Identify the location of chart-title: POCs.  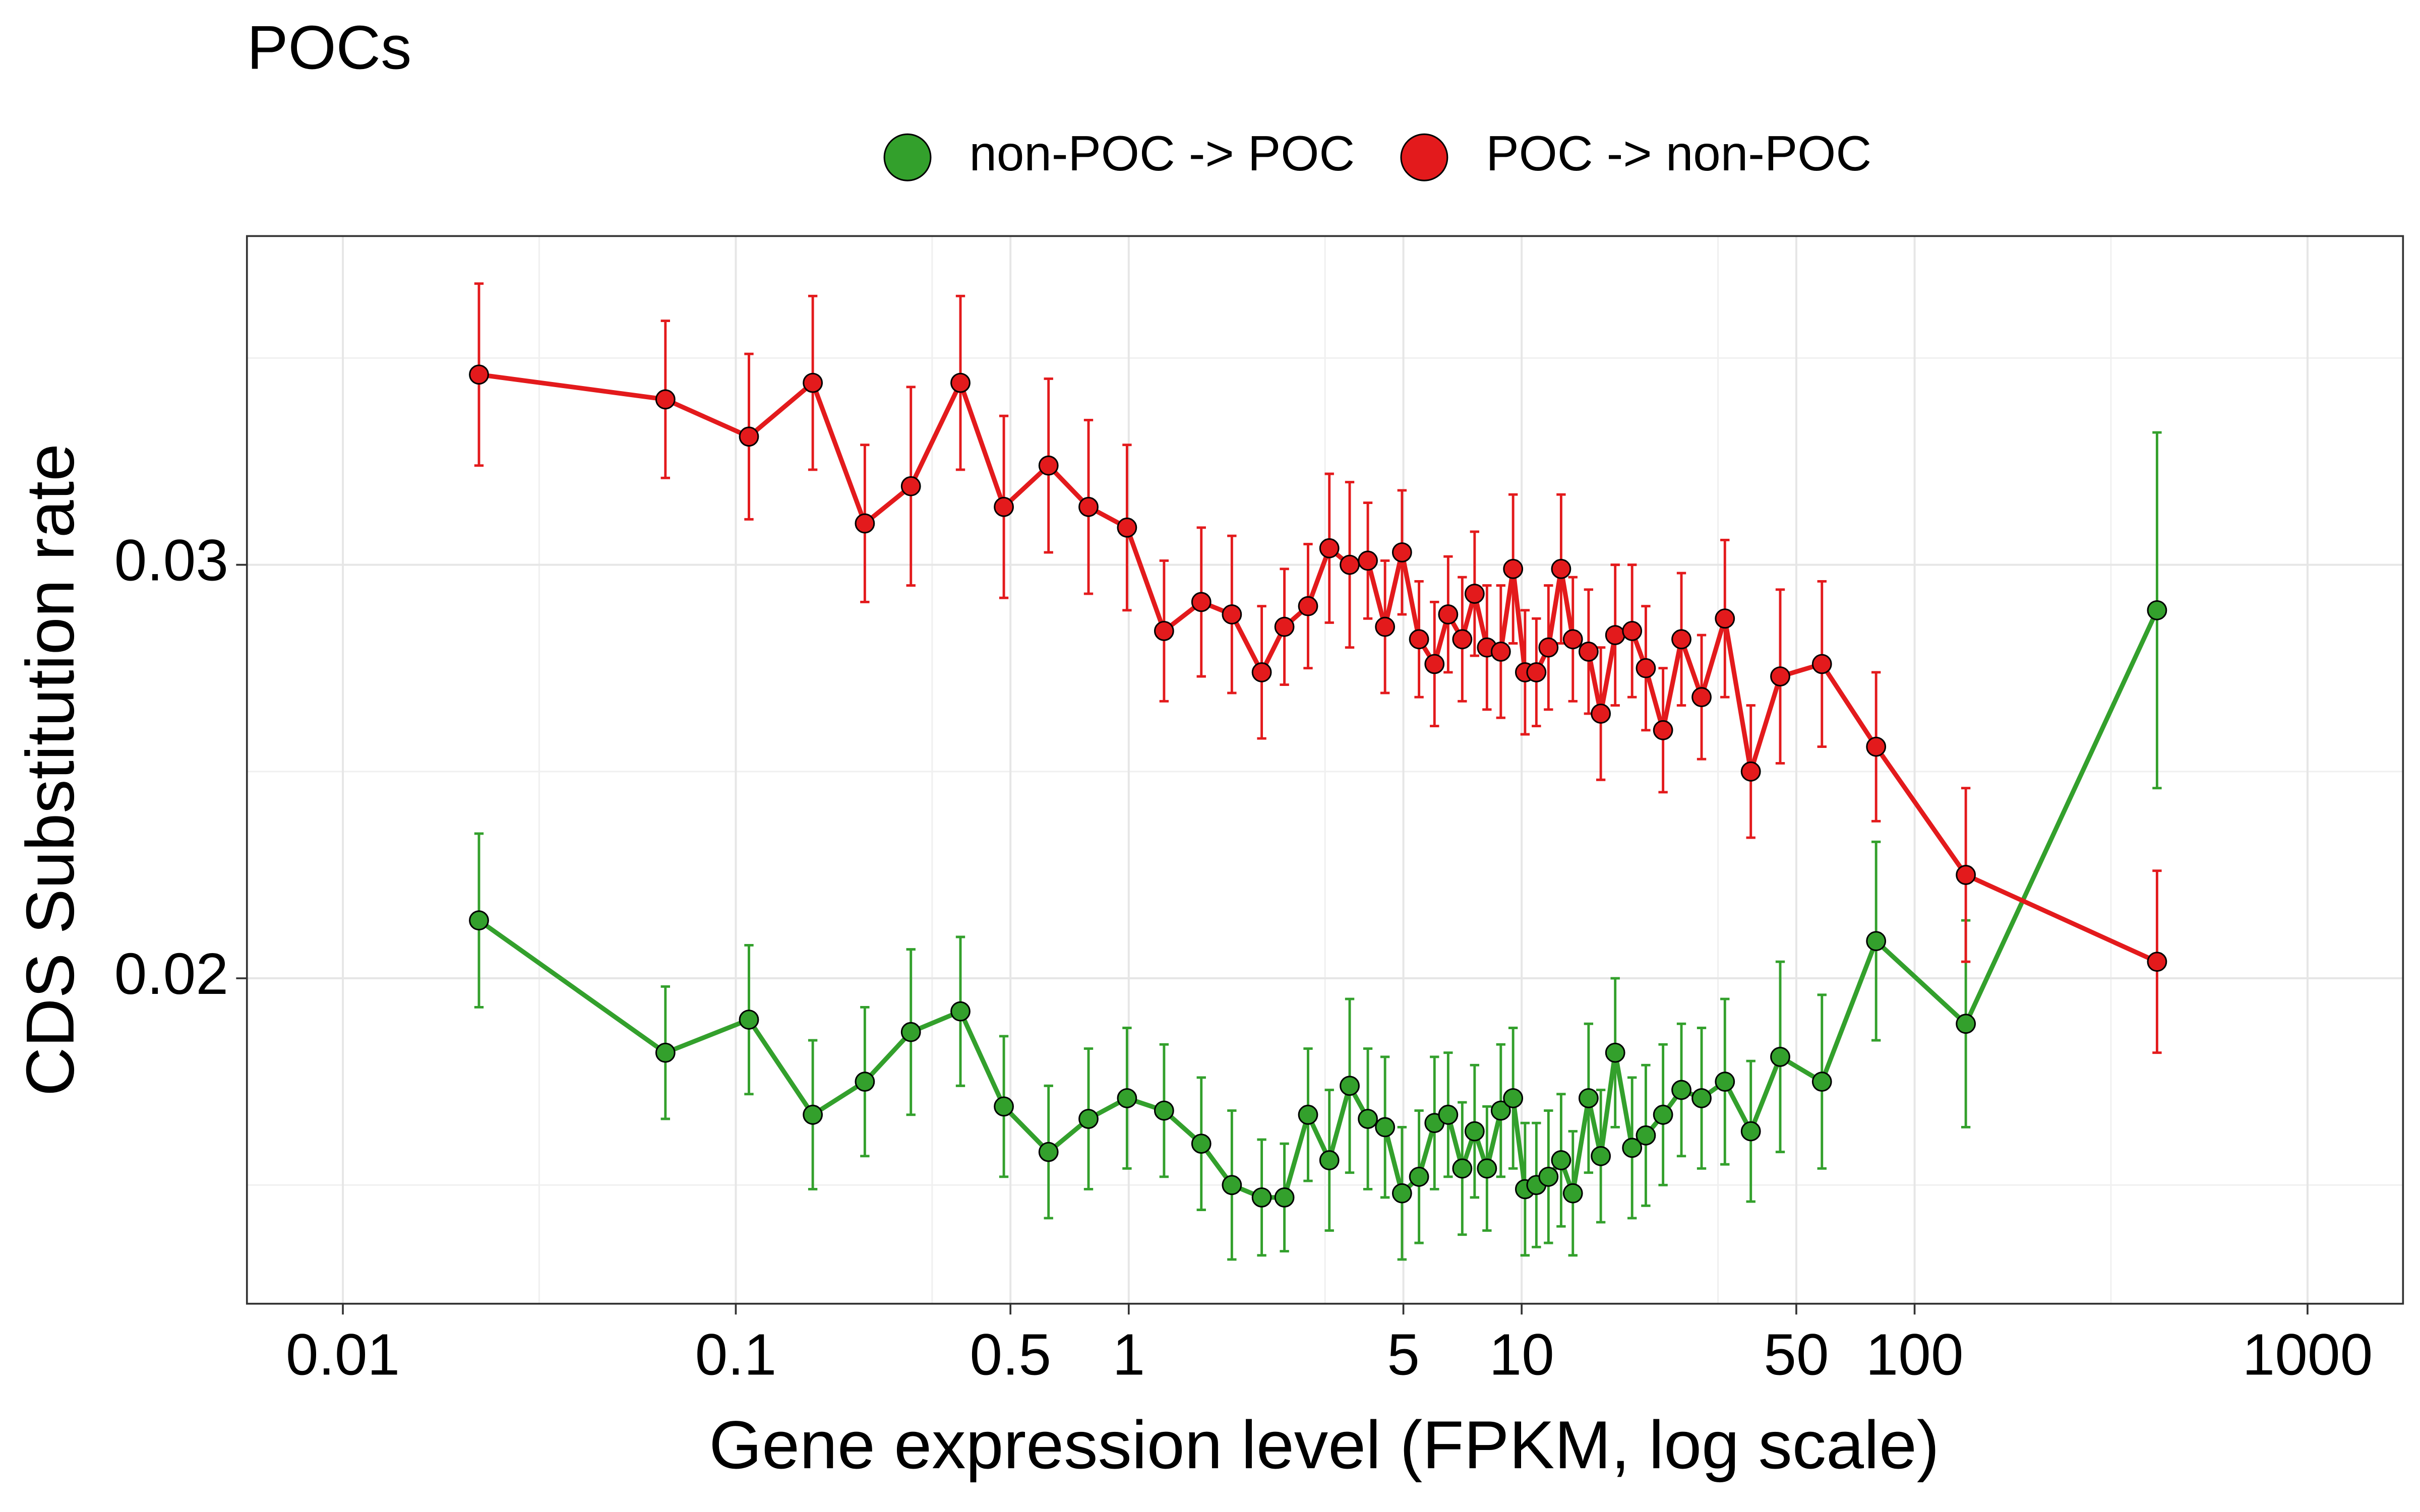
(329, 47).